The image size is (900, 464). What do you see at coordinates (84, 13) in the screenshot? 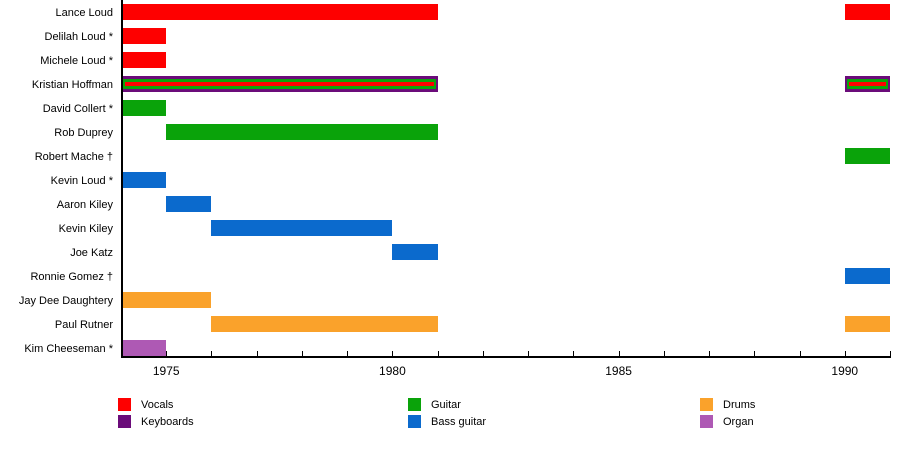
I see `member-label: Lance Loud` at bounding box center [84, 13].